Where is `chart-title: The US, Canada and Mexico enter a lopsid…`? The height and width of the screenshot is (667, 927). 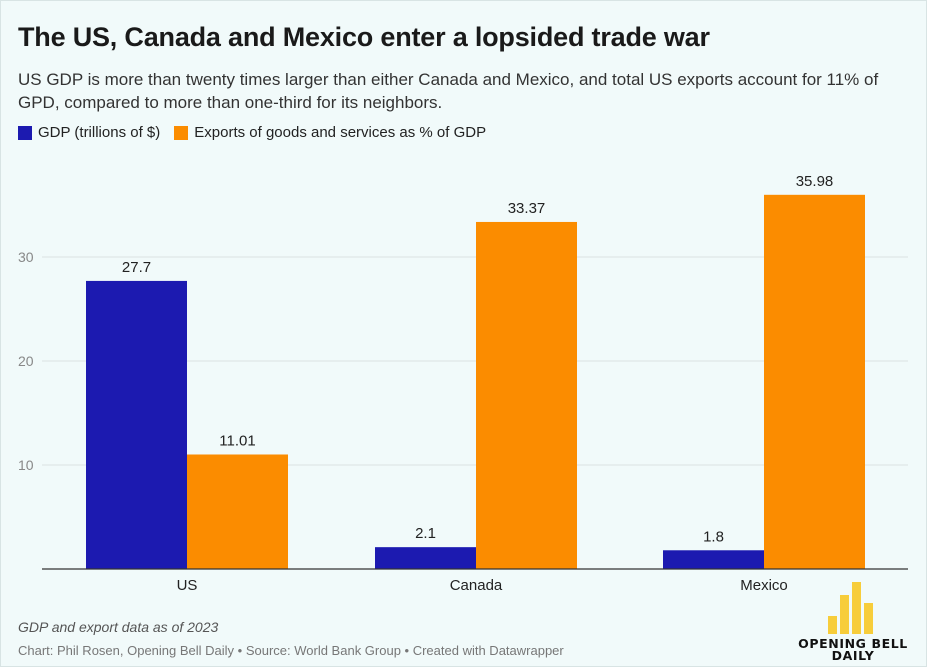
chart-title: The US, Canada and Mexico enter a lopsid… is located at coordinates (364, 37).